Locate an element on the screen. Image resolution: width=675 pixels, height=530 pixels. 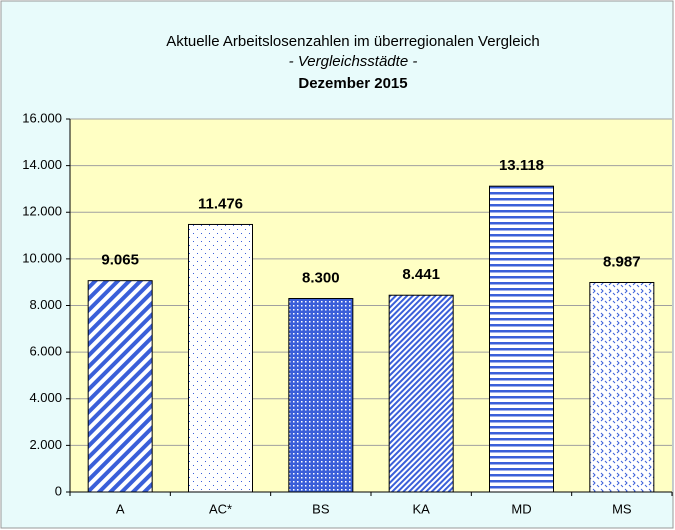
y-tick-label: 8.000 is located at coordinates (45, 304).